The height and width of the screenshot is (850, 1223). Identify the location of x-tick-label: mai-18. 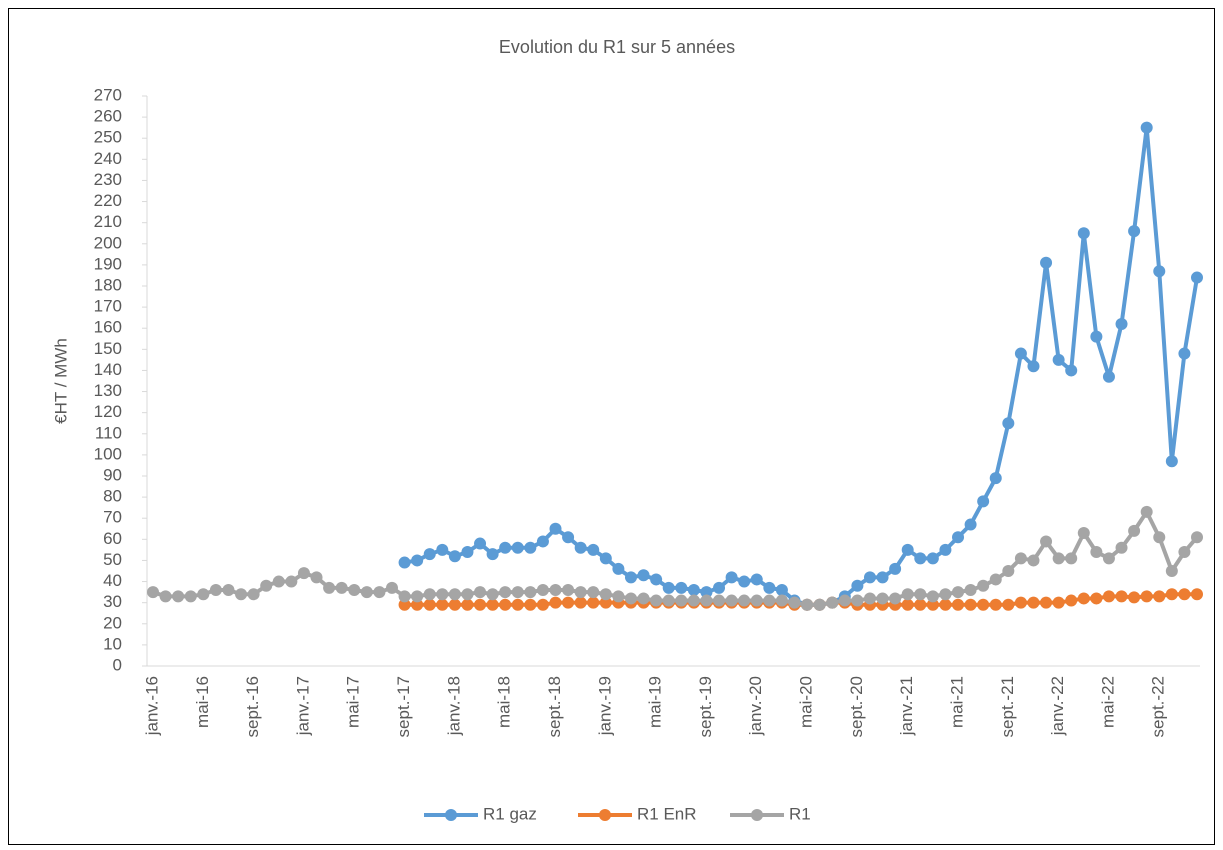
(504, 702).